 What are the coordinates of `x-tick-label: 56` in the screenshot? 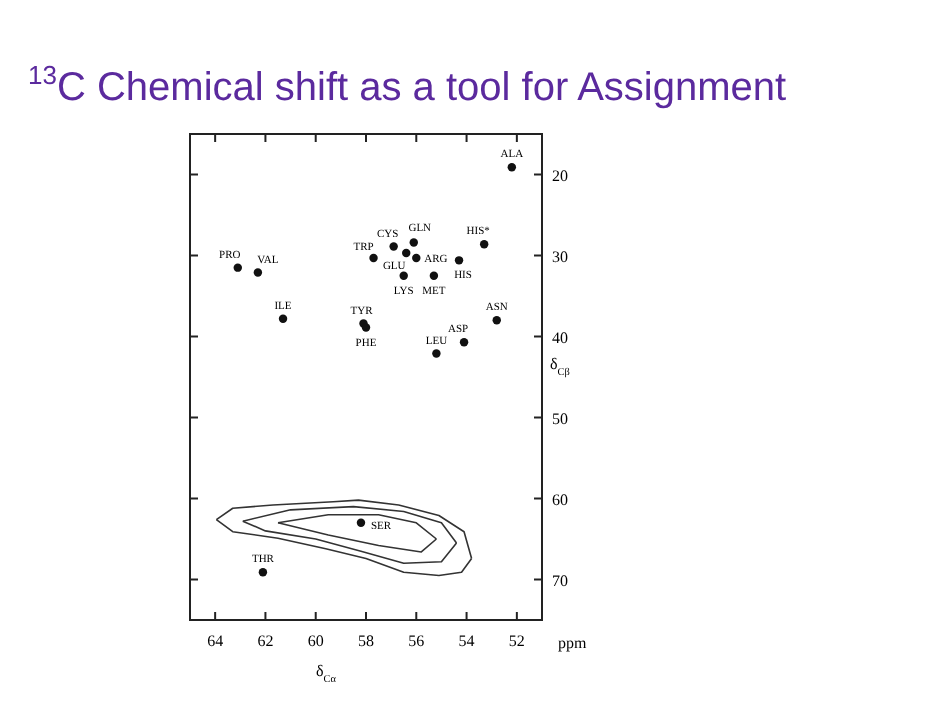 It's located at (416, 641).